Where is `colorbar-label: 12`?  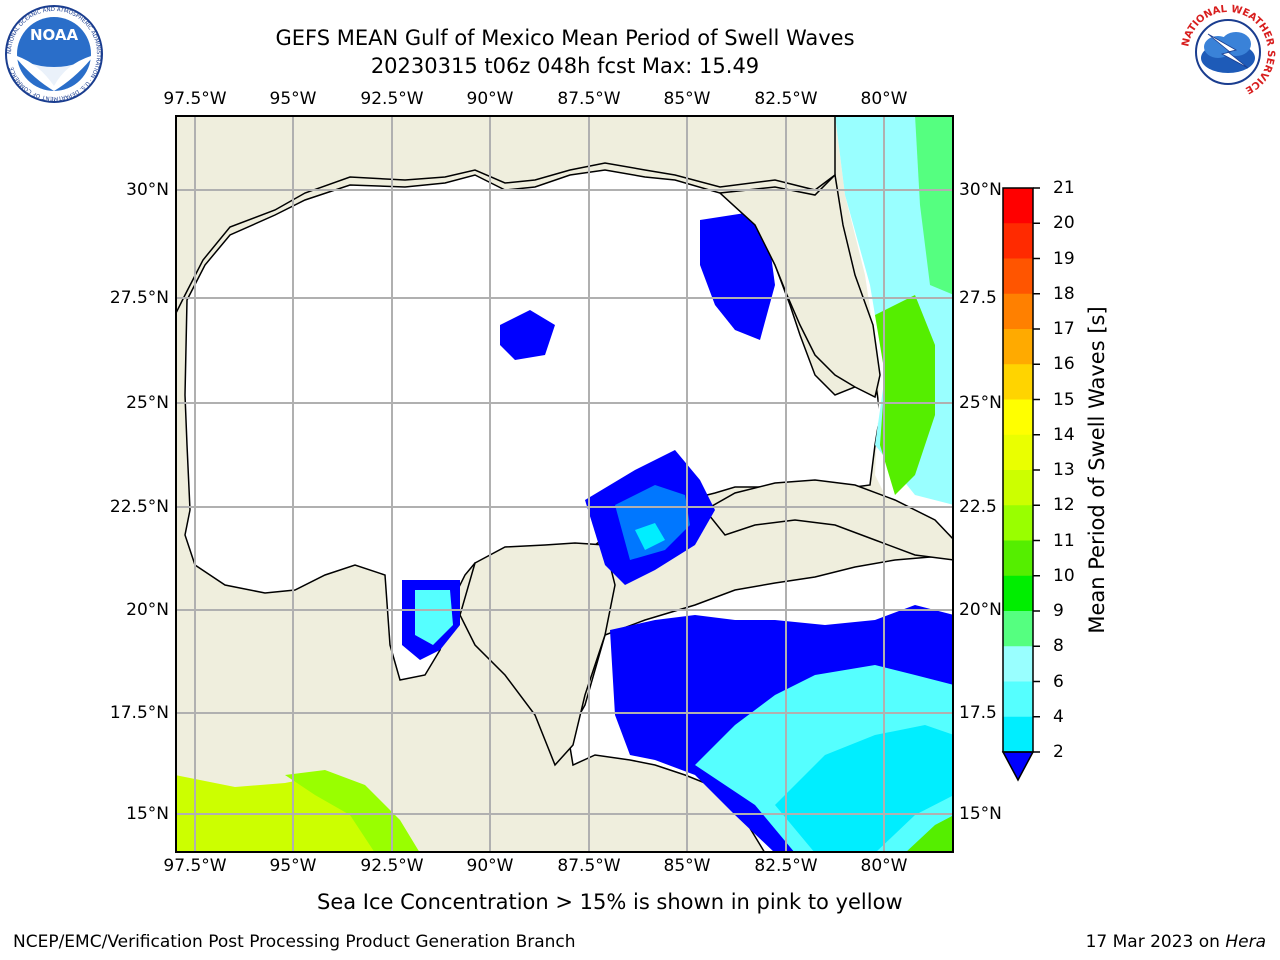
colorbar-label: 12 is located at coordinates (1064, 505).